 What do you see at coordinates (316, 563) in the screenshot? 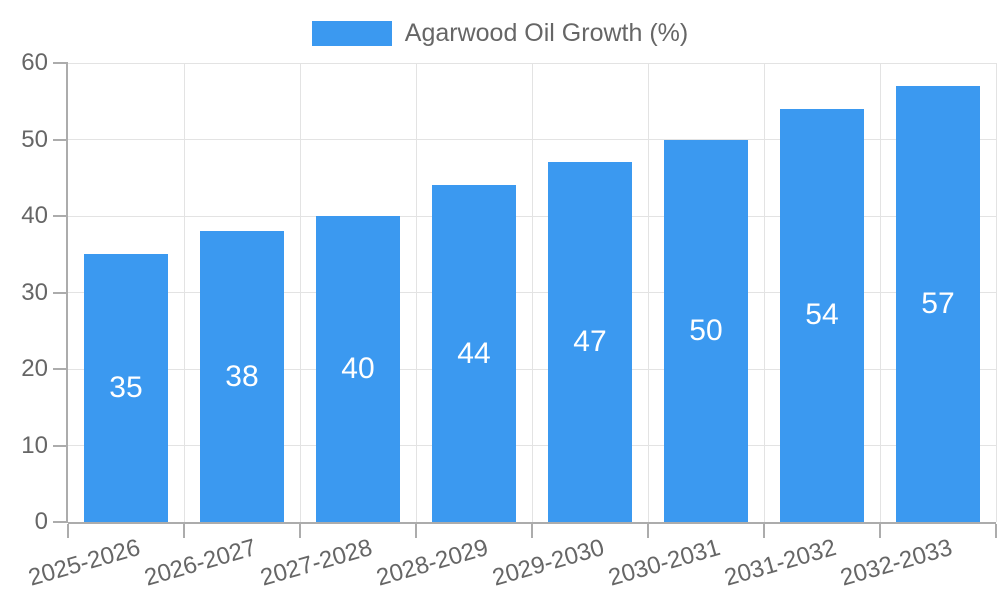
I see `x-tick-label: 2027-2028` at bounding box center [316, 563].